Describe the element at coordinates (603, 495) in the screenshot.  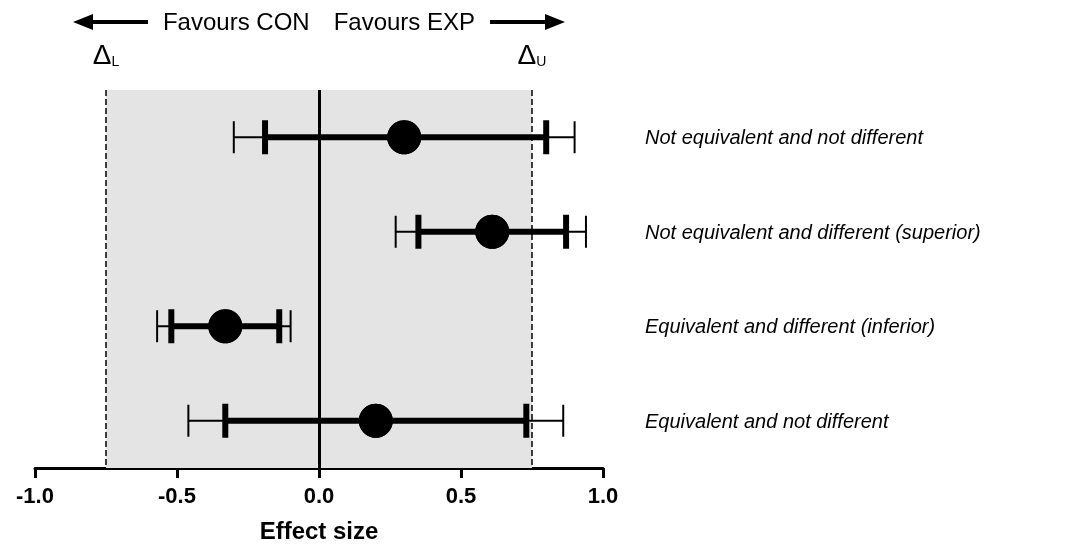
I see `x-tick-label: 1.0` at that location.